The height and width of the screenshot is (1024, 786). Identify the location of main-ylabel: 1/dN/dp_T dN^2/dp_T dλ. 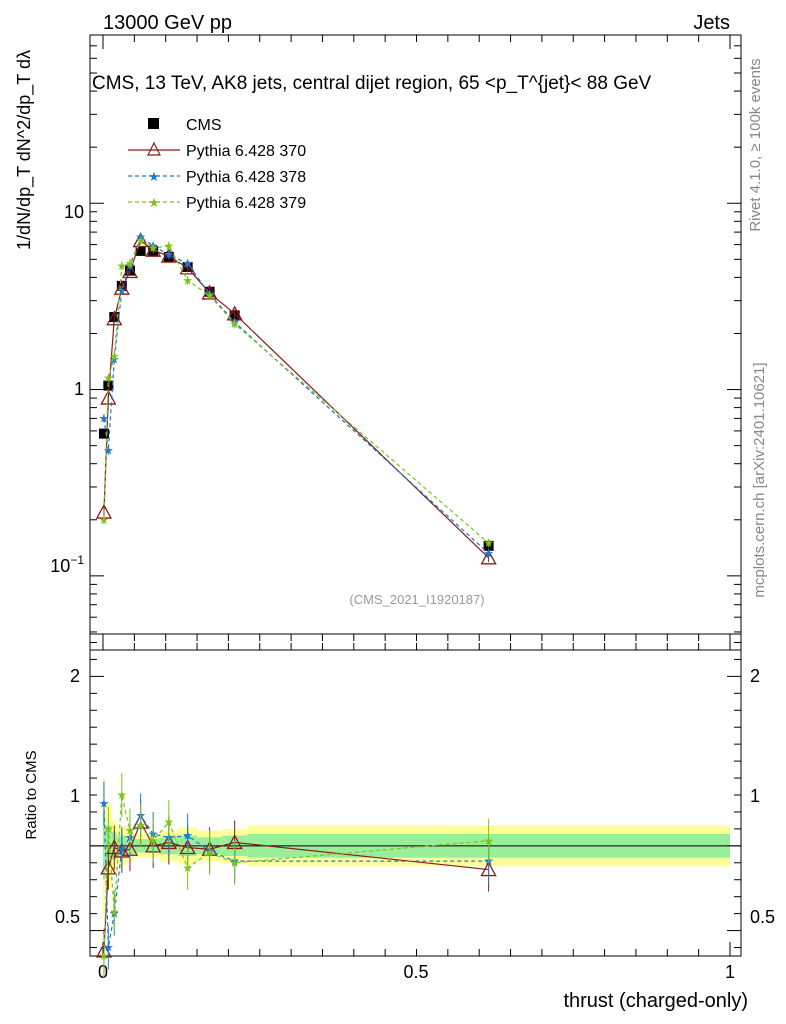
(24, 150).